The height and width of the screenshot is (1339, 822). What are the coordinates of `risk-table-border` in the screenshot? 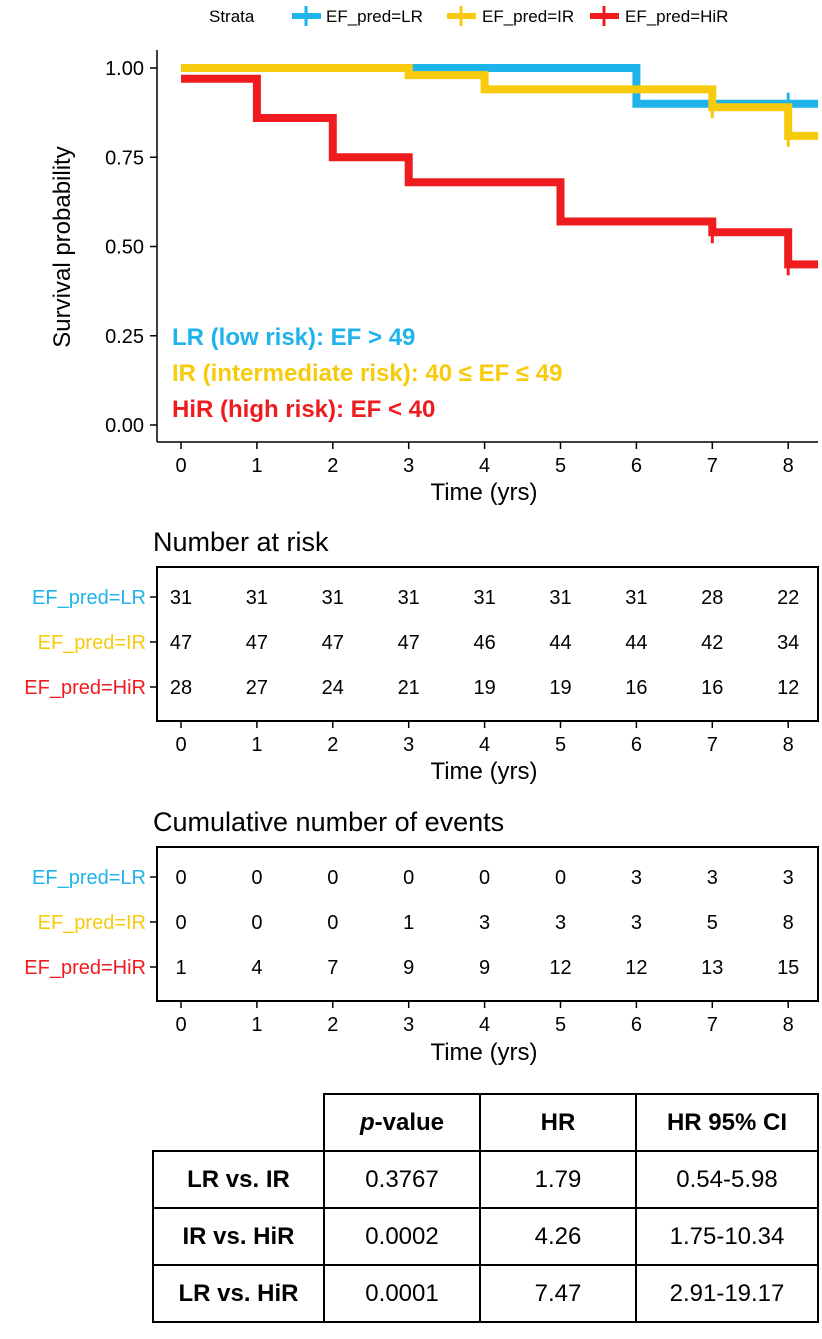 It's located at (487, 644).